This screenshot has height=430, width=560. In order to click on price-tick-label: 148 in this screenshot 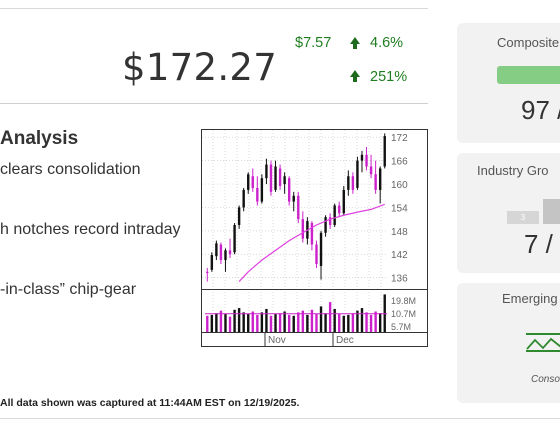, I will do `click(399, 232)`.